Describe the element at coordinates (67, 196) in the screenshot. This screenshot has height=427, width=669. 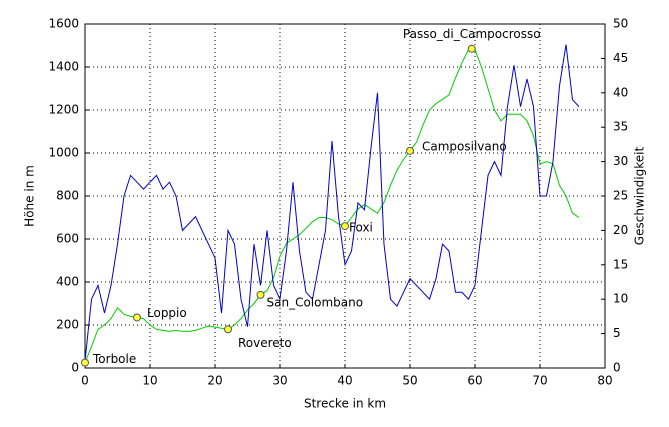
I see `y-tick-label: 800` at that location.